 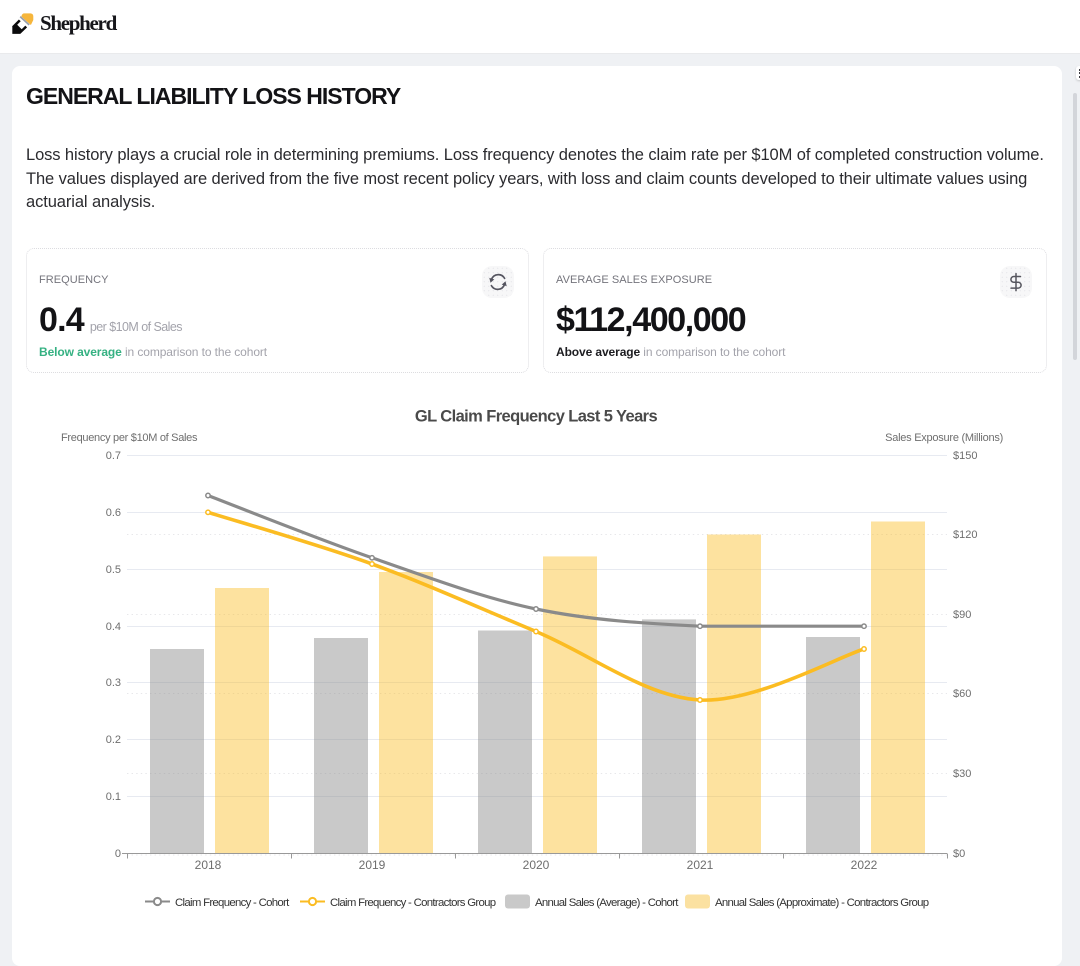 What do you see at coordinates (536, 865) in the screenshot?
I see `svg-text: 2020` at bounding box center [536, 865].